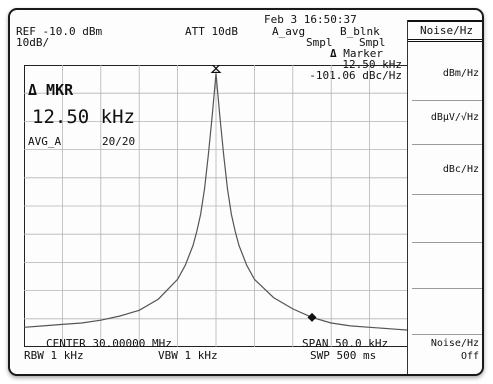  What do you see at coordinates (343, 355) in the screenshot?
I see `sweep-time: SWP 500 ms` at bounding box center [343, 355].